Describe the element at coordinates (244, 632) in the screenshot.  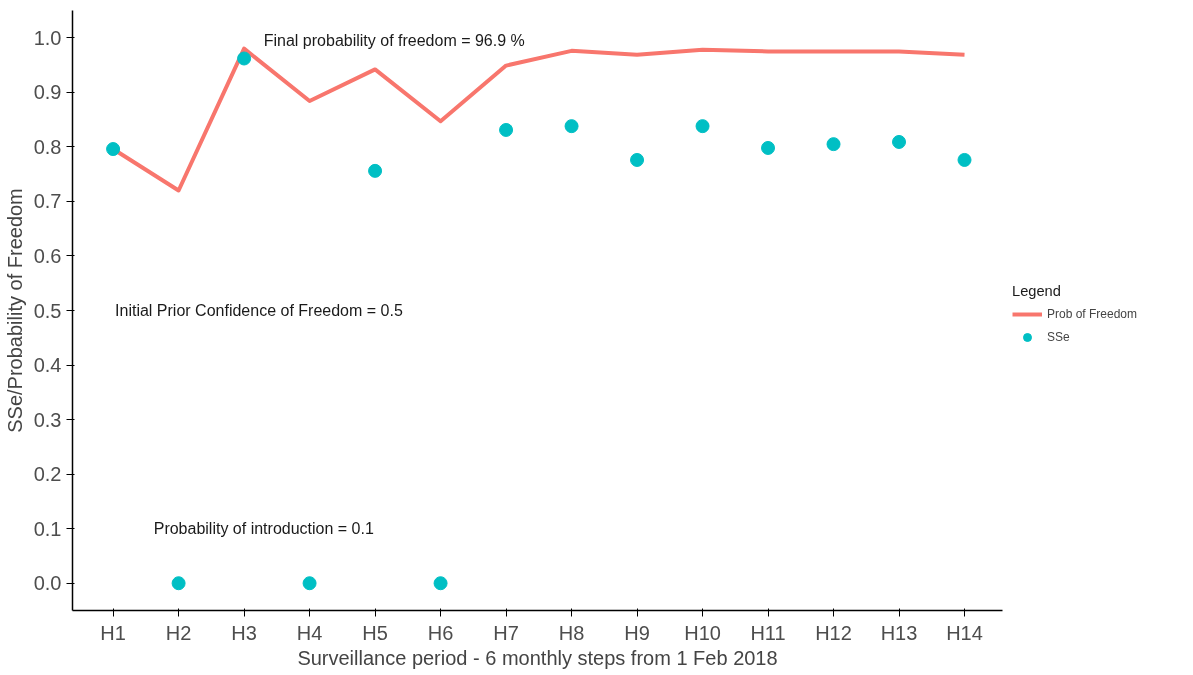
I see `x-tick-label: H3` at that location.